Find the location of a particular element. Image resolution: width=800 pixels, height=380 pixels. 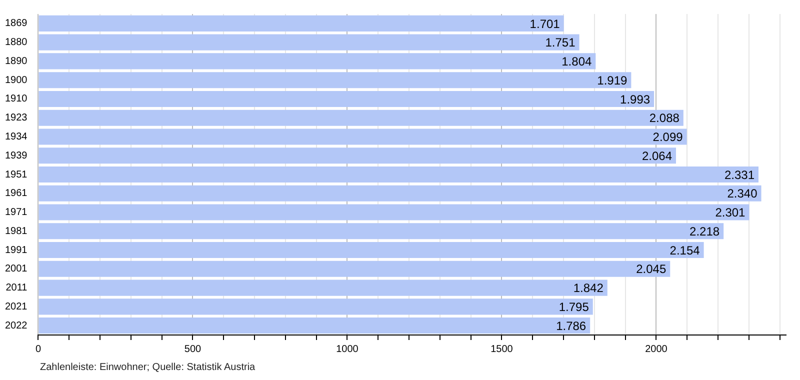

data-label: 1.842 is located at coordinates (588, 288).